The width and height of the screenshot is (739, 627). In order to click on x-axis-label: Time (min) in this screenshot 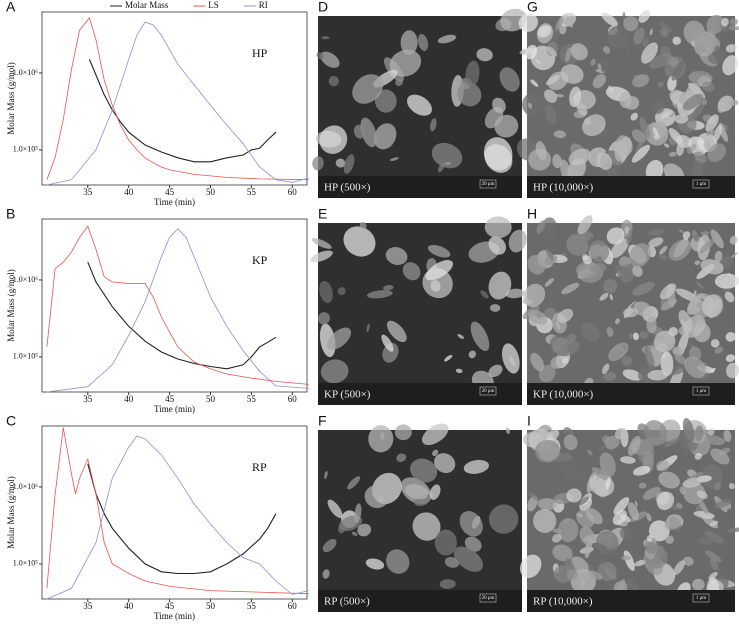, I will do `click(174, 202)`.